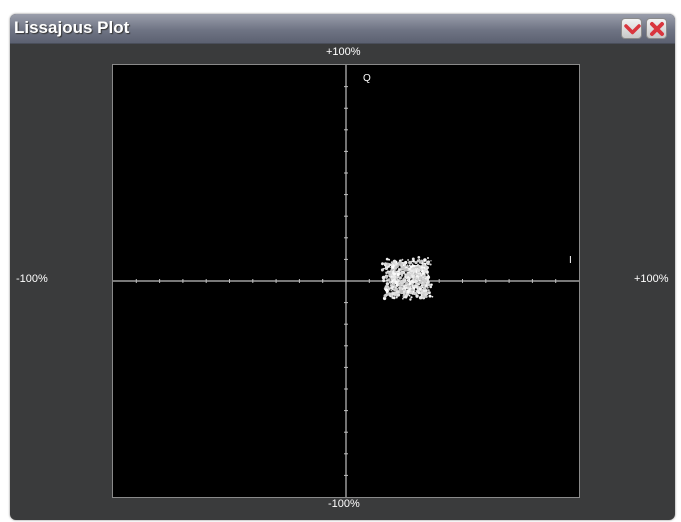  What do you see at coordinates (32, 279) in the screenshot?
I see `x-min-label: -100%` at bounding box center [32, 279].